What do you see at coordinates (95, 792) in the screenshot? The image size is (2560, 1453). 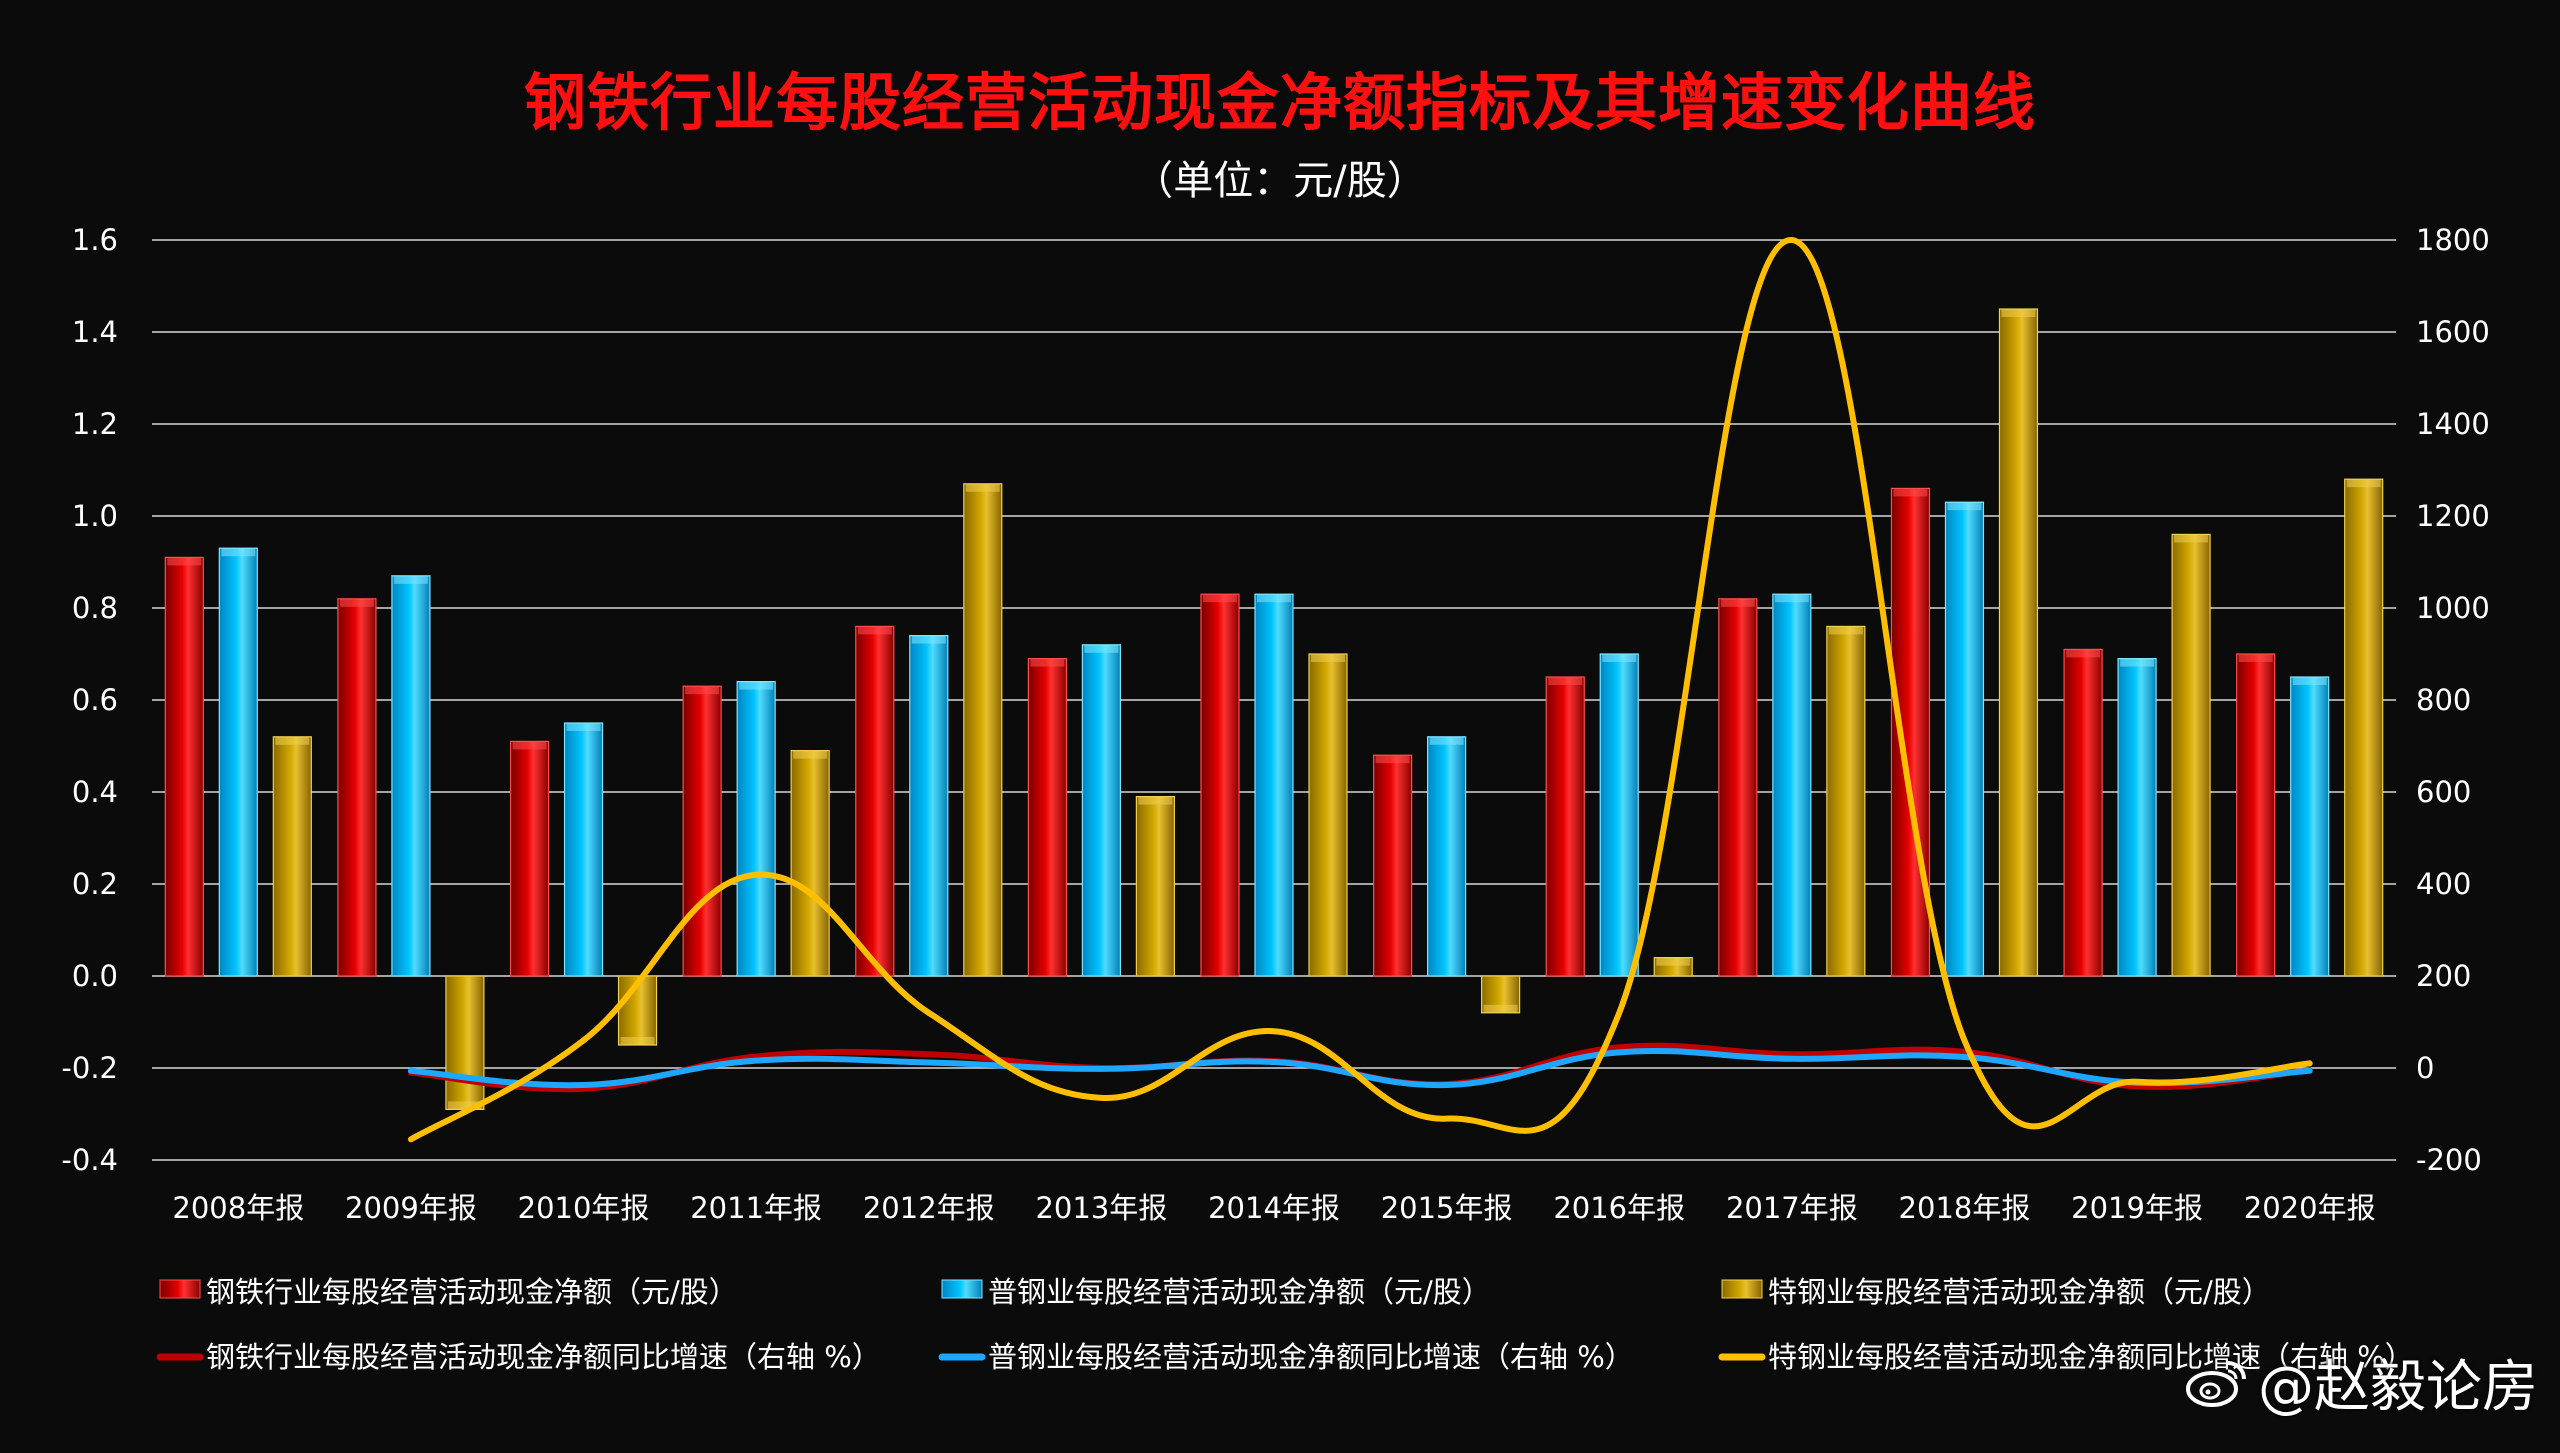 I see `left-tick-label: 0.4` at bounding box center [95, 792].